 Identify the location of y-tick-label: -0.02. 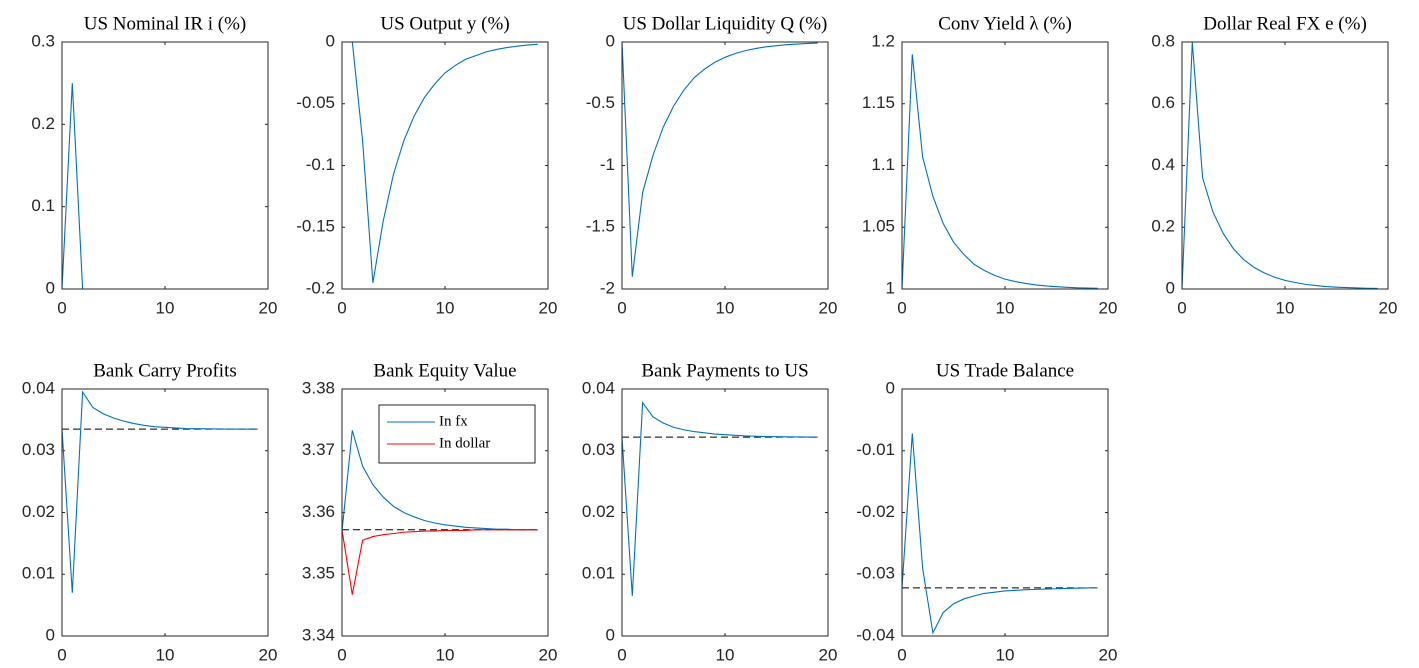
(875, 511).